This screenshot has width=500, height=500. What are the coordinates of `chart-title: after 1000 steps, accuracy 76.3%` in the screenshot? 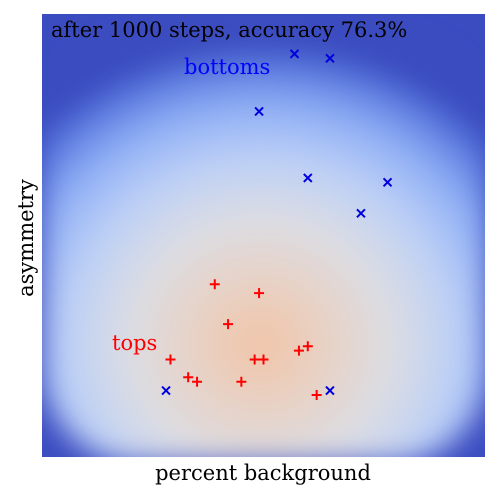 It's located at (229, 30).